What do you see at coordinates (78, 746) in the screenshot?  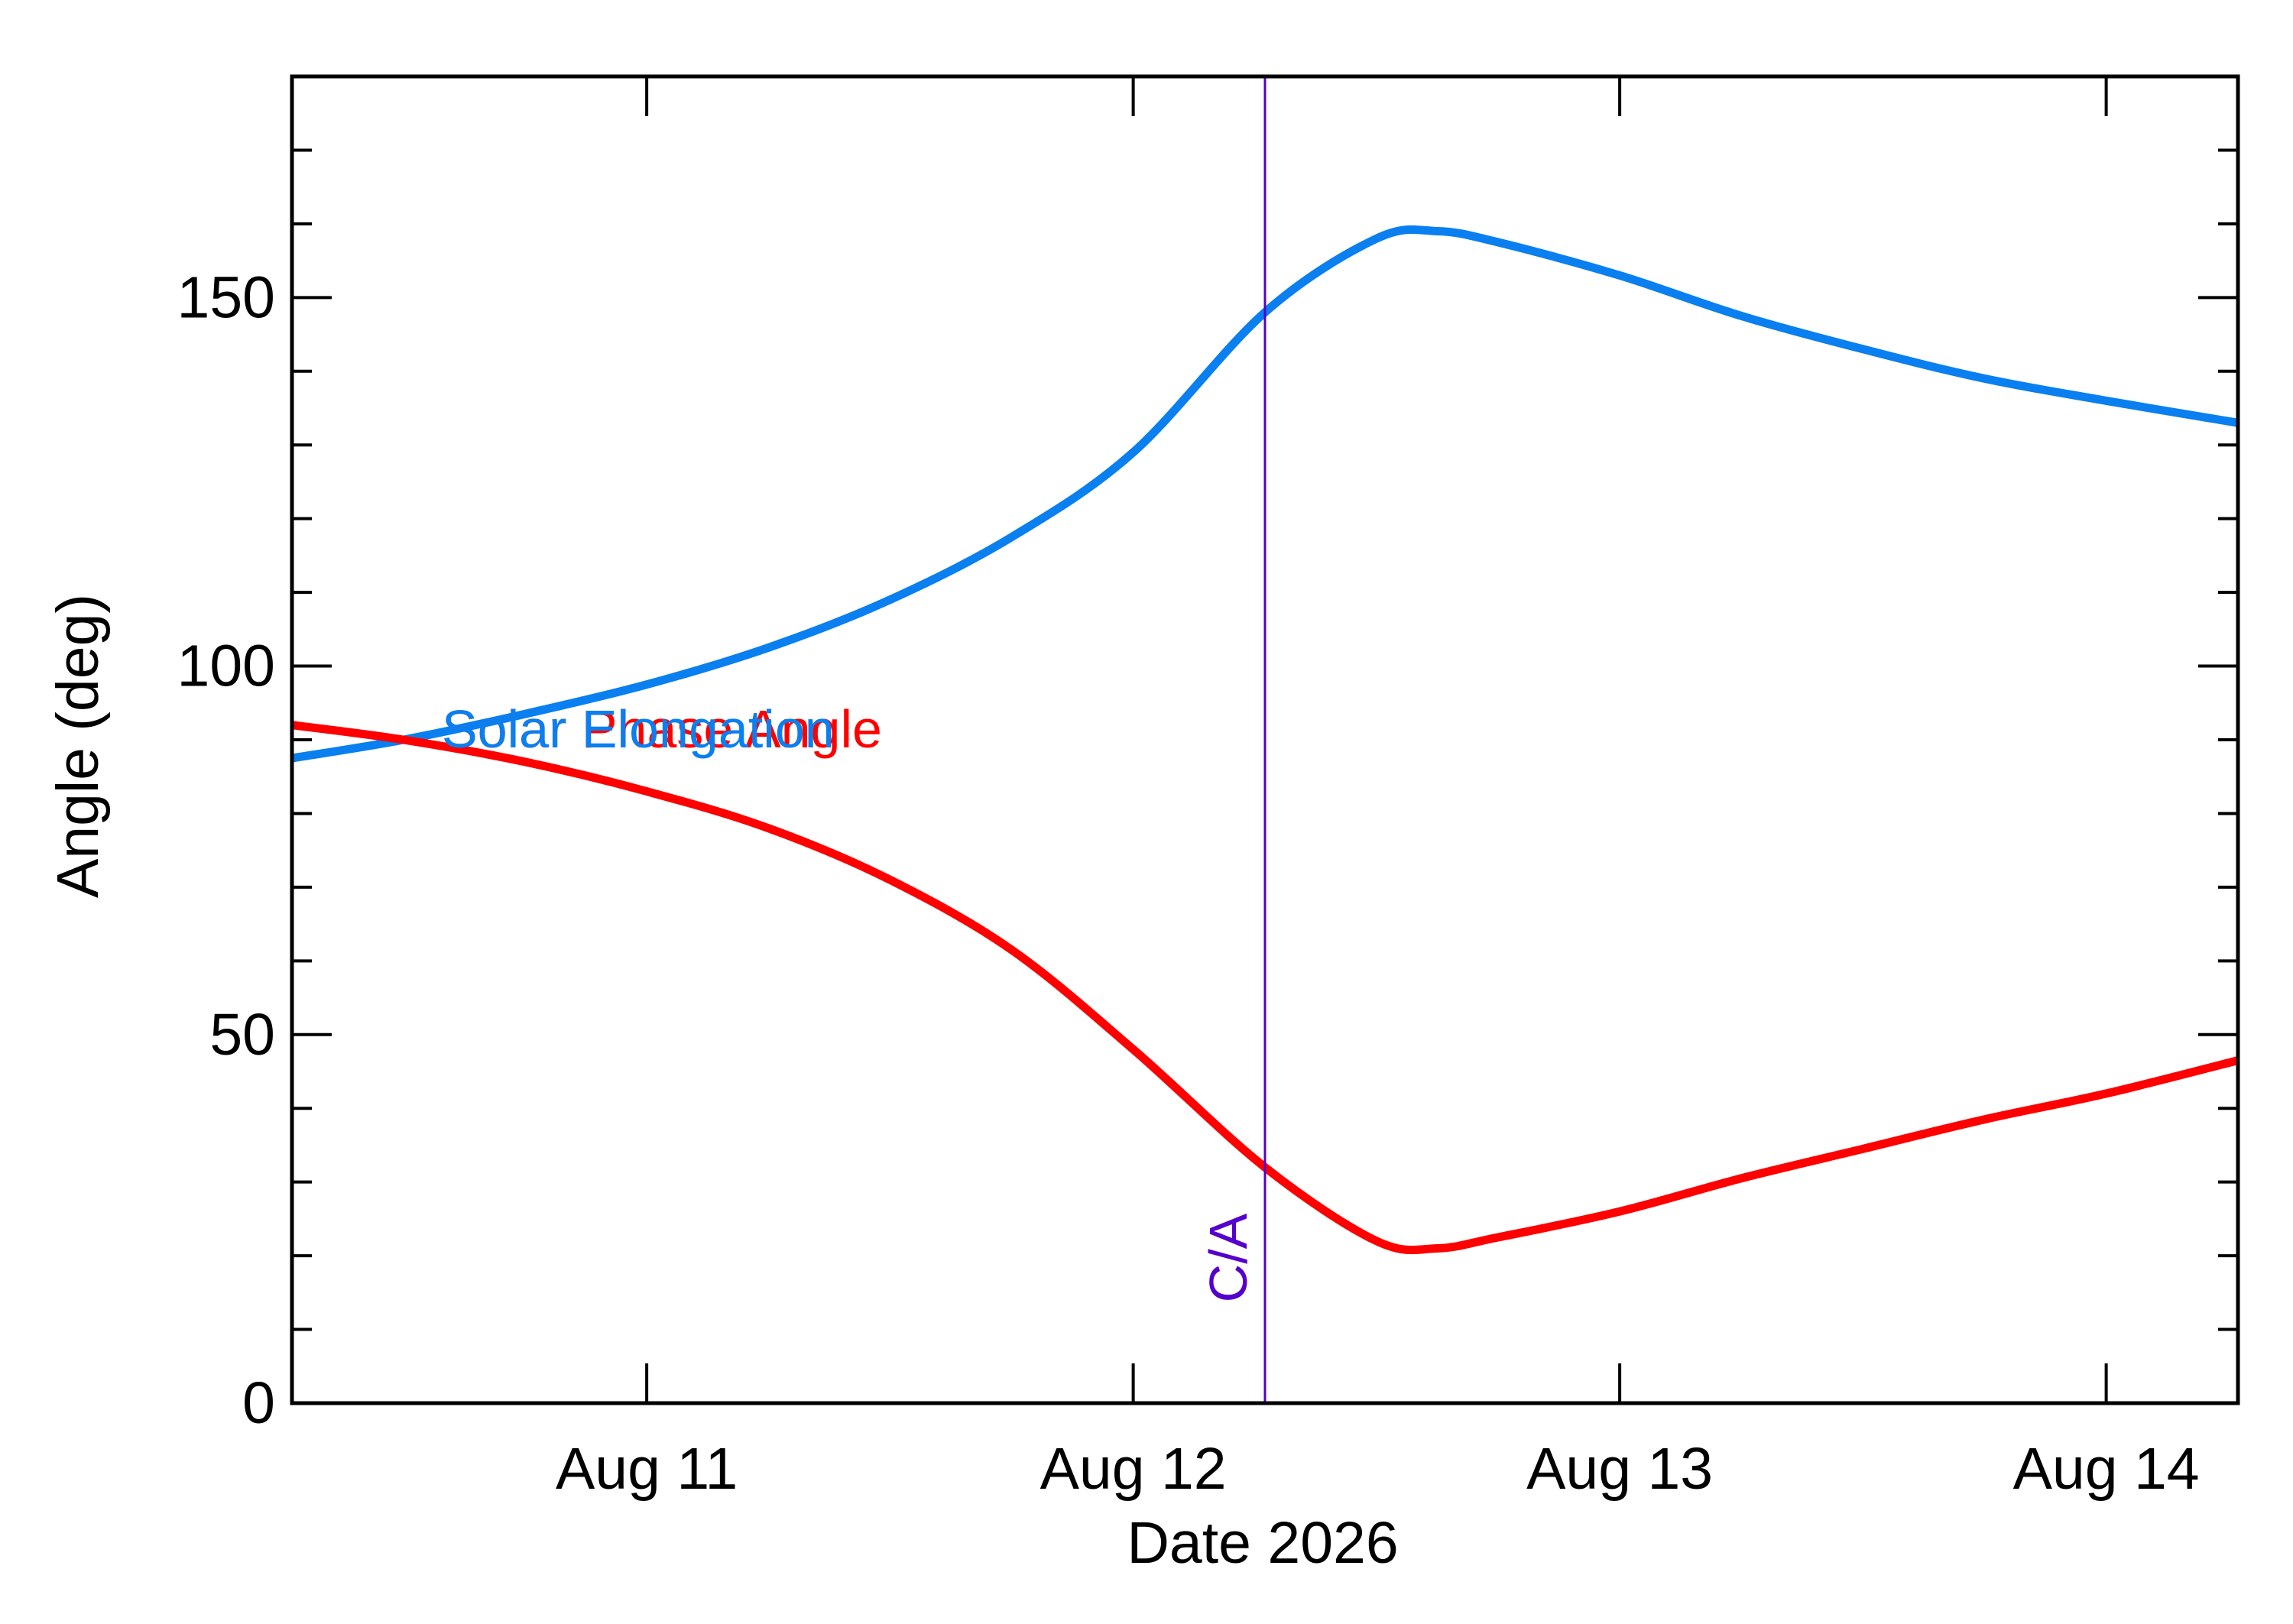 I see `y-axis-title: Angle (deg)` at bounding box center [78, 746].